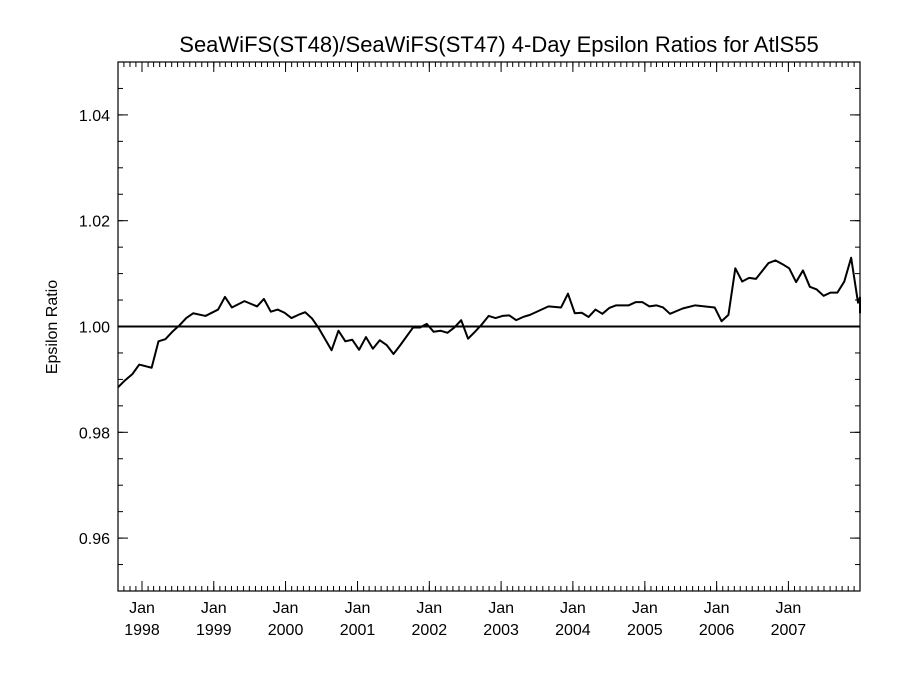 Image resolution: width=900 pixels, height=675 pixels. I want to click on y-tick-label: 0.98, so click(94, 433).